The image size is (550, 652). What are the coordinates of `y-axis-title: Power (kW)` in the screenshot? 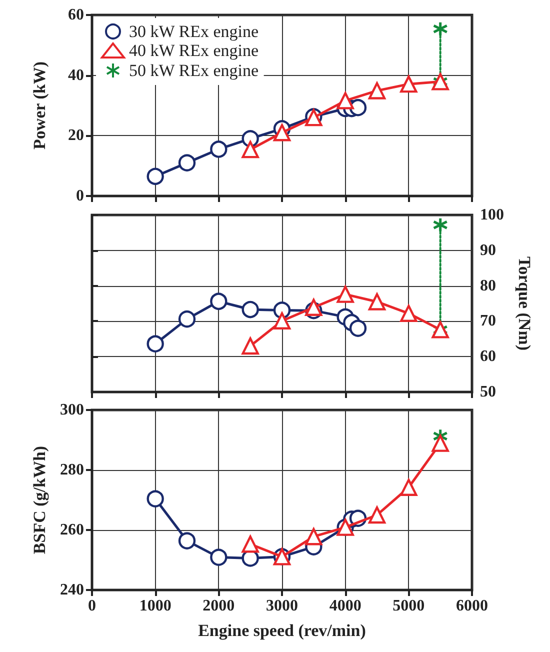 It's located at (39, 106).